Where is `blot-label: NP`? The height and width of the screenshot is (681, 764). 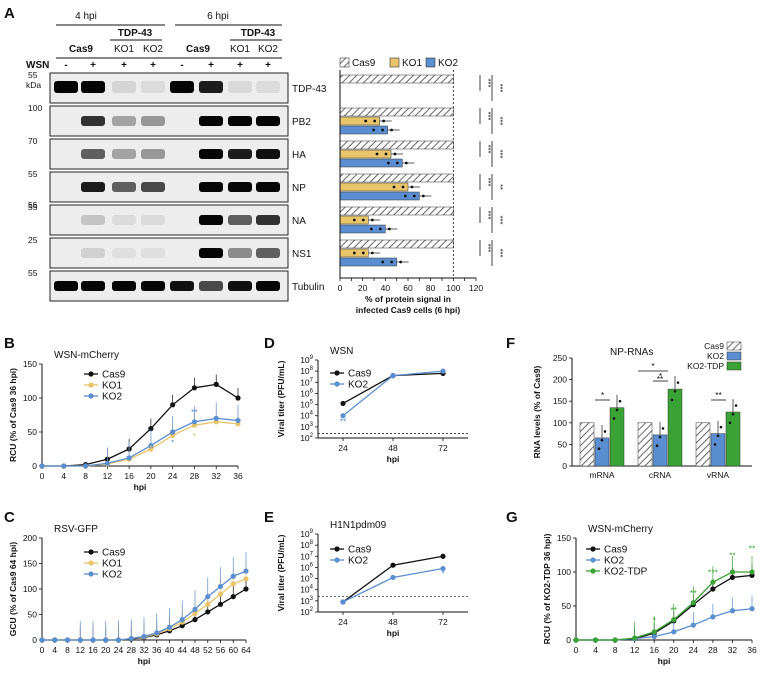
blot-label: NP is located at coordinates (299, 188).